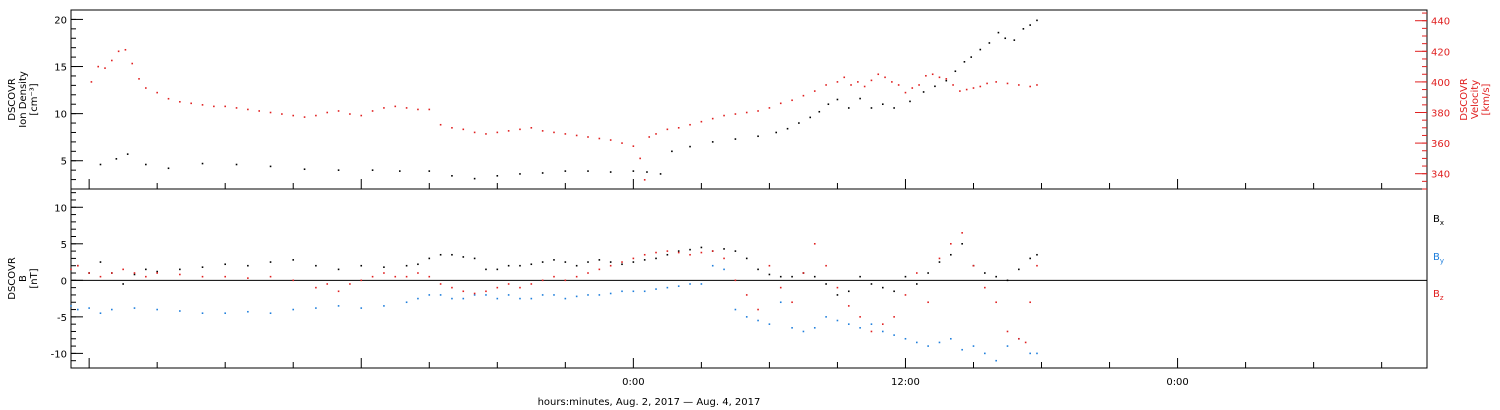  What do you see at coordinates (34, 278) in the screenshot?
I see `b-field-axis-title-line: [nT]` at bounding box center [34, 278].